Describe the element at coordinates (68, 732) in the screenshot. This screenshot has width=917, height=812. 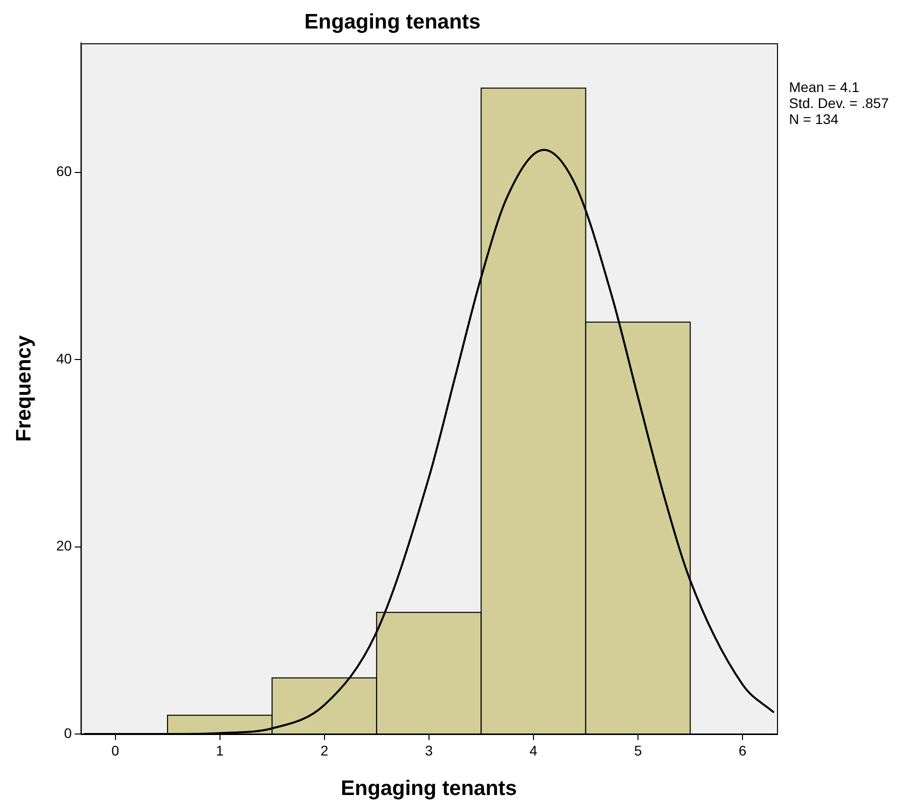
I see `y-tick-label: 0` at that location.